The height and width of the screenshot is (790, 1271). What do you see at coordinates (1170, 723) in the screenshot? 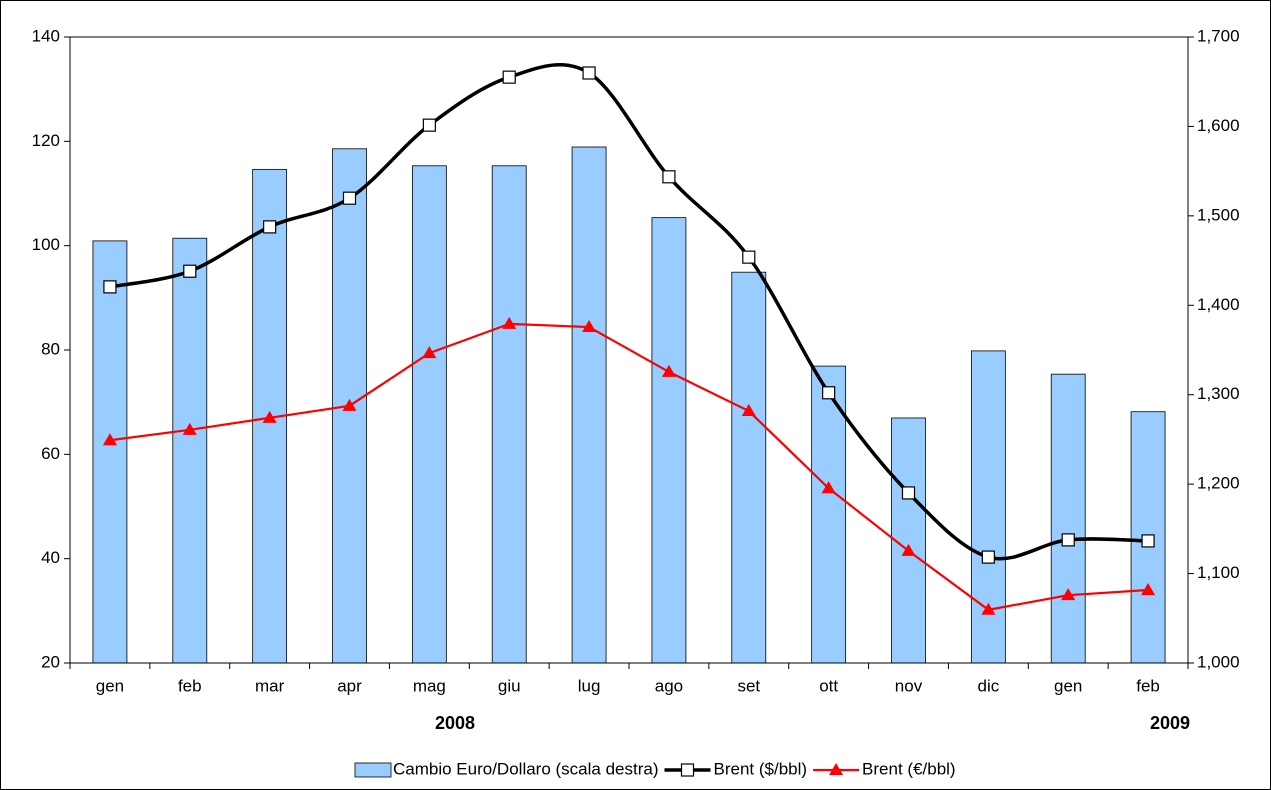
I see `year-label: 2009` at bounding box center [1170, 723].